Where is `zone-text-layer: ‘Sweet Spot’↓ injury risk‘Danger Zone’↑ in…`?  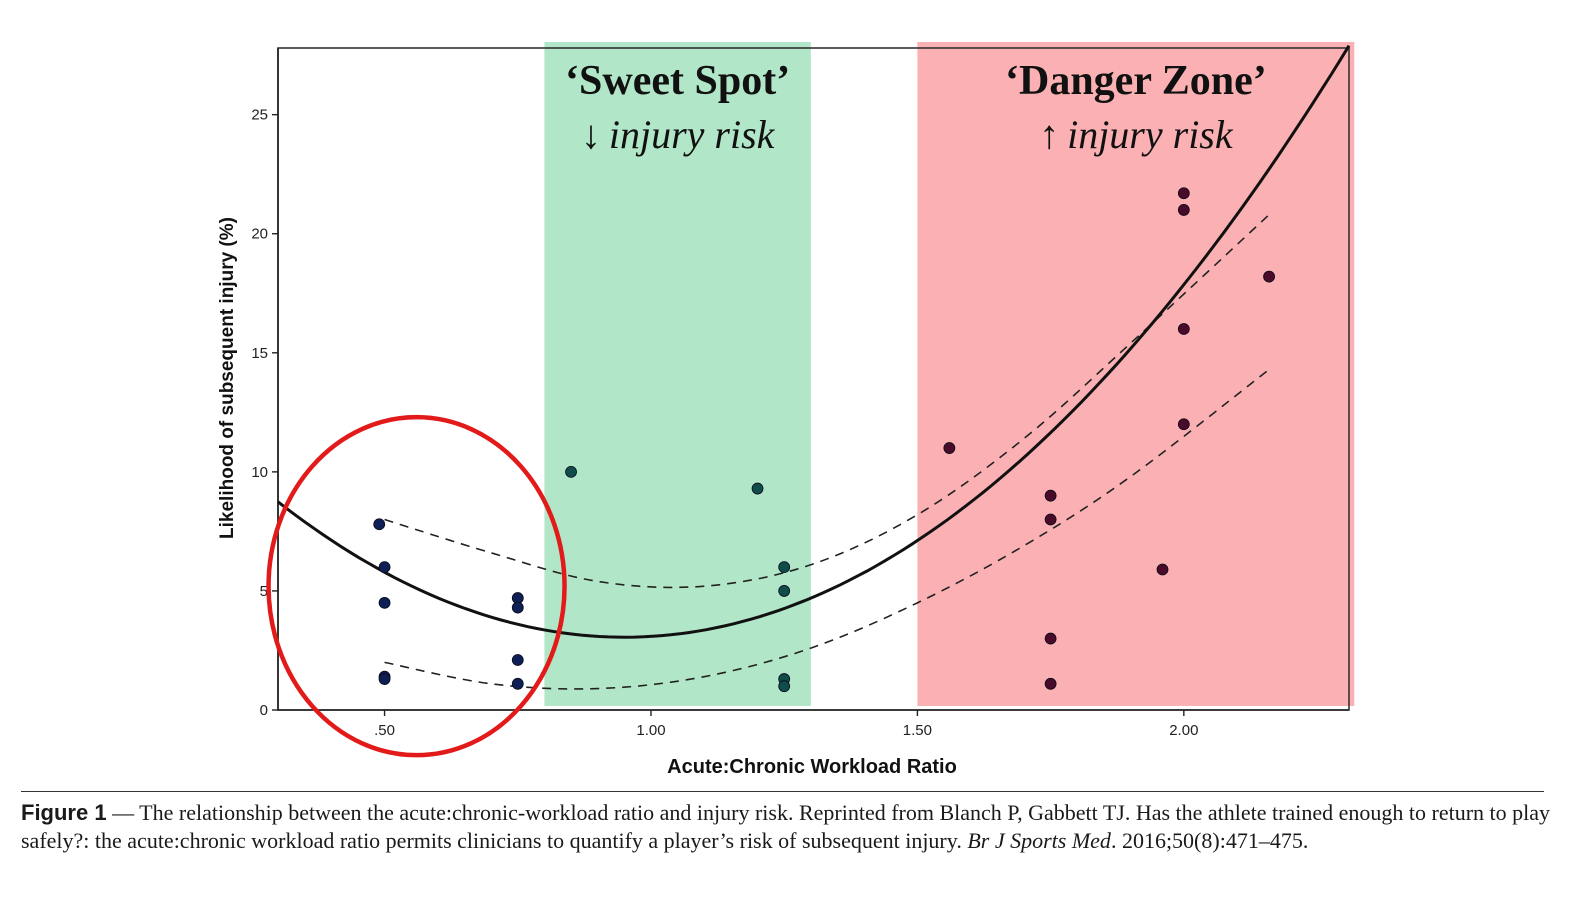 zone-text-layer: ‘Sweet Spot’↓ injury risk‘Danger Zone’↑ in… is located at coordinates (916, 107).